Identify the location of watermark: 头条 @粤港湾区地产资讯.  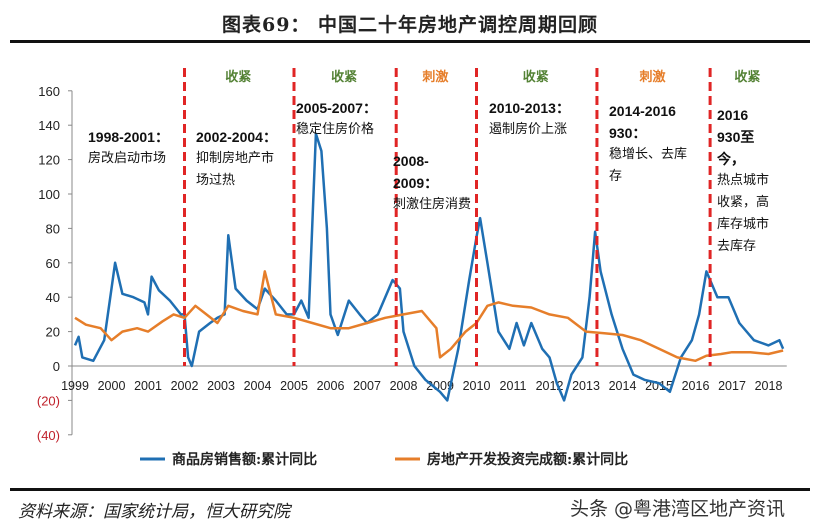
(678, 509).